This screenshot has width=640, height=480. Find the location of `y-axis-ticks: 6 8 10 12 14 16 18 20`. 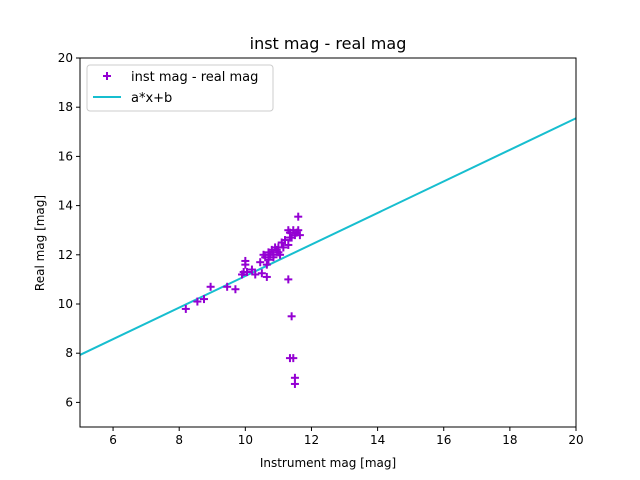

y-axis-ticks: 6 8 10 12 14 16 18 20 is located at coordinates (69, 230).